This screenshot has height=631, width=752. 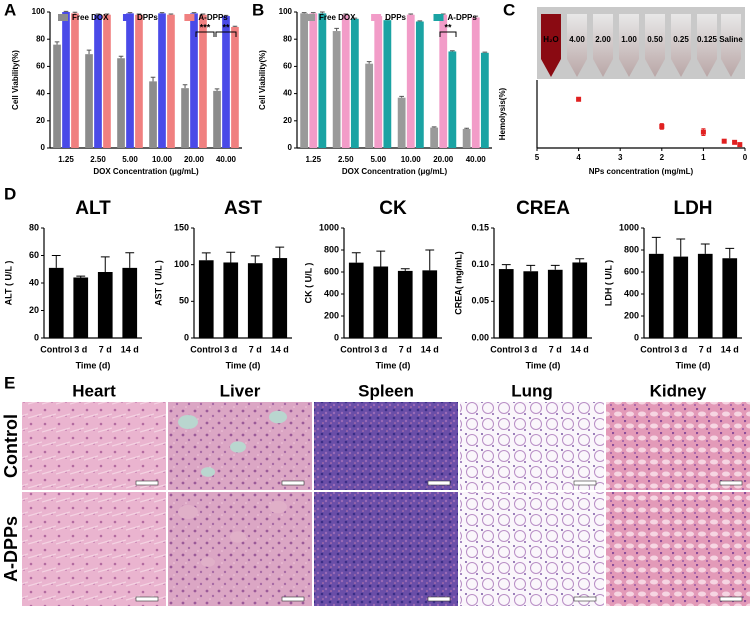 What do you see at coordinates (641, 171) in the screenshot?
I see `x-axis-label: NPs concentration (mg/mL)` at bounding box center [641, 171].